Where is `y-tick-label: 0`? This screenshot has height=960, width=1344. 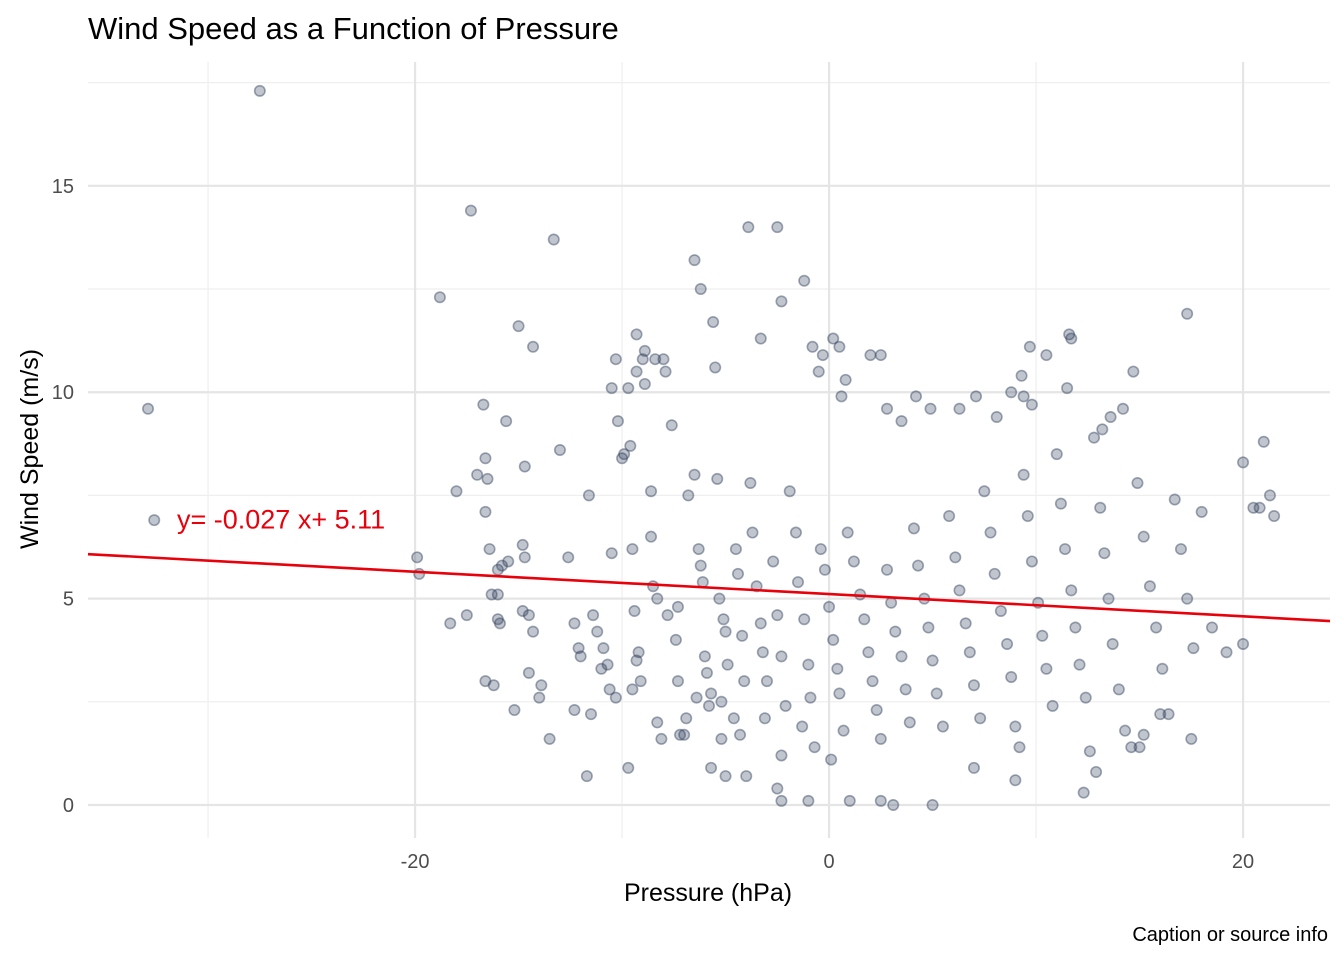
y-tick-label: 0 is located at coordinates (68, 806).